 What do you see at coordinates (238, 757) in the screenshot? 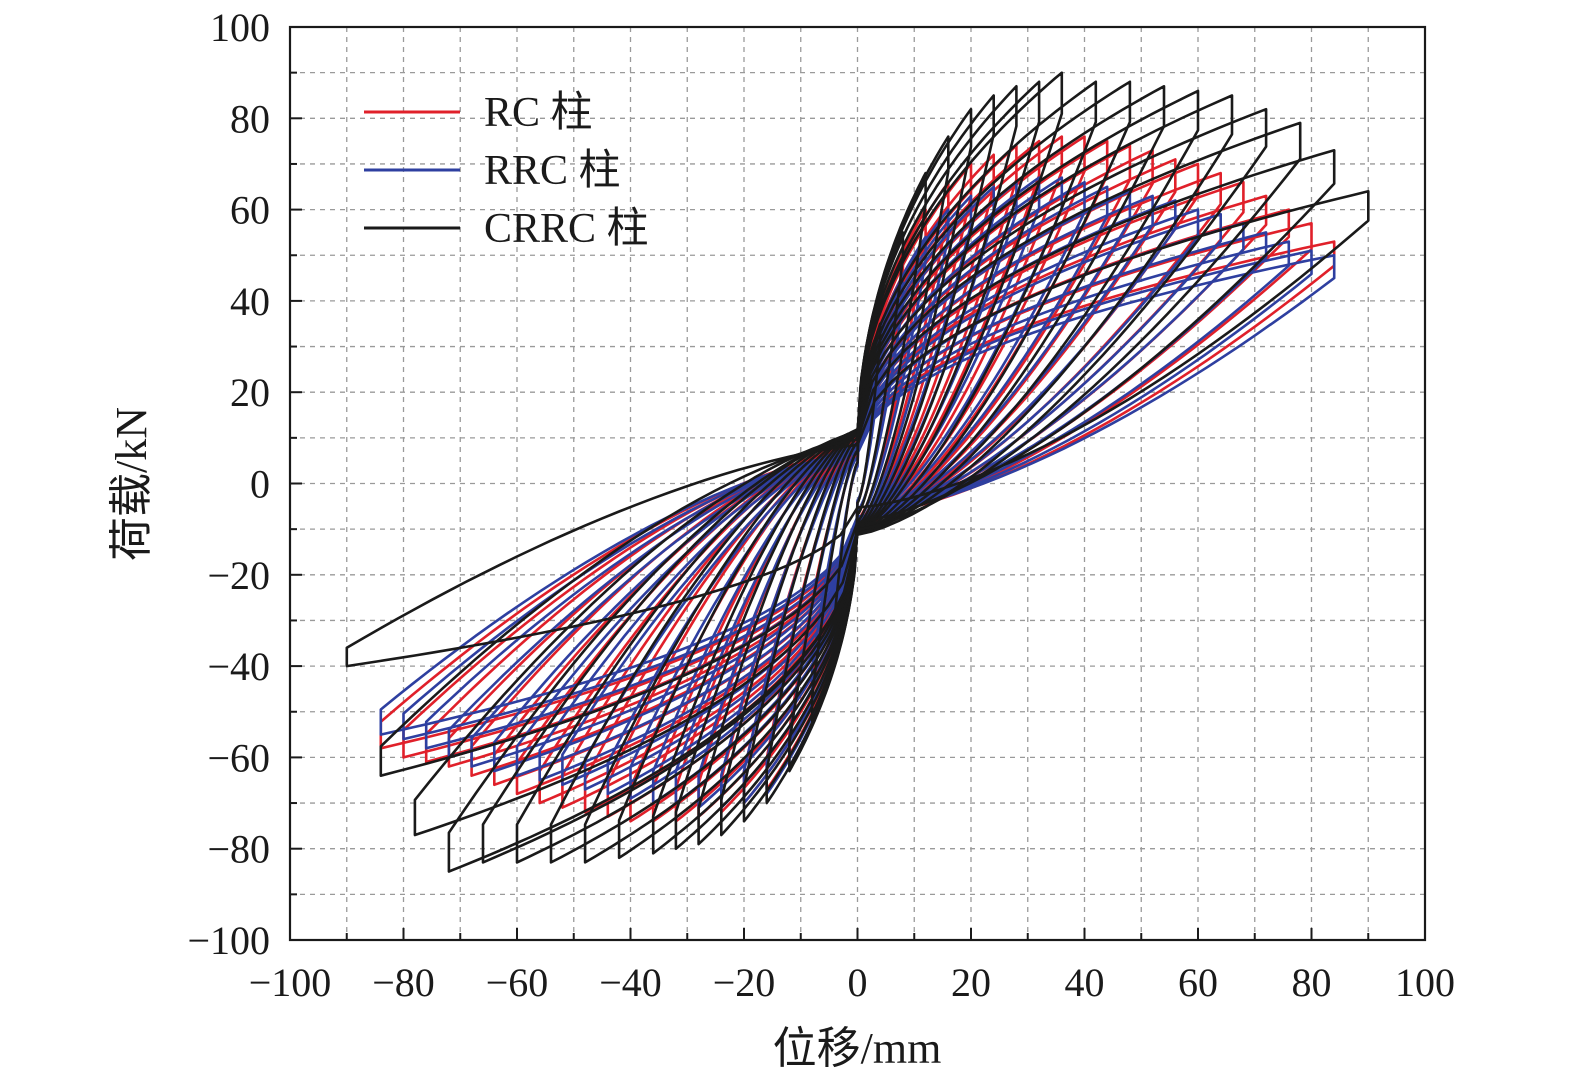
I see `y-tick-label: −60` at bounding box center [238, 757].